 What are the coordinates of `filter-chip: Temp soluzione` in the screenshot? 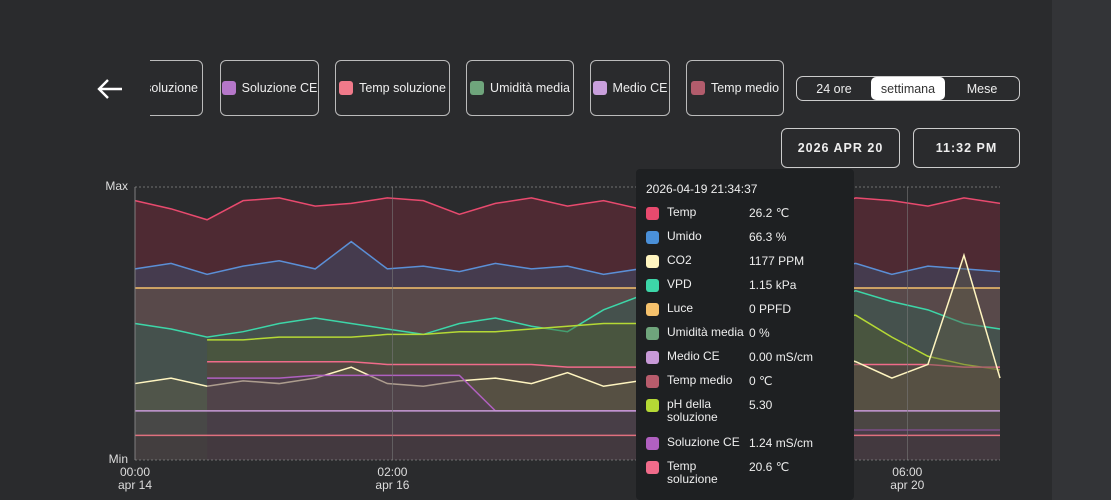 It's located at (392, 88).